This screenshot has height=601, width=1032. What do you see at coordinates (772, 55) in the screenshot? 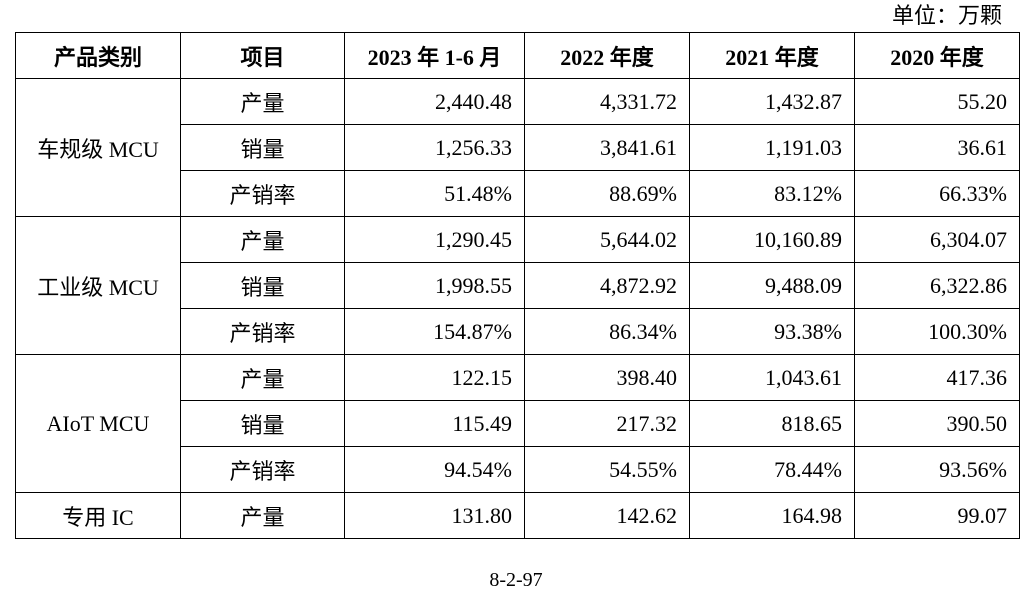
I see `header-2021: 2021 年度` at bounding box center [772, 55].